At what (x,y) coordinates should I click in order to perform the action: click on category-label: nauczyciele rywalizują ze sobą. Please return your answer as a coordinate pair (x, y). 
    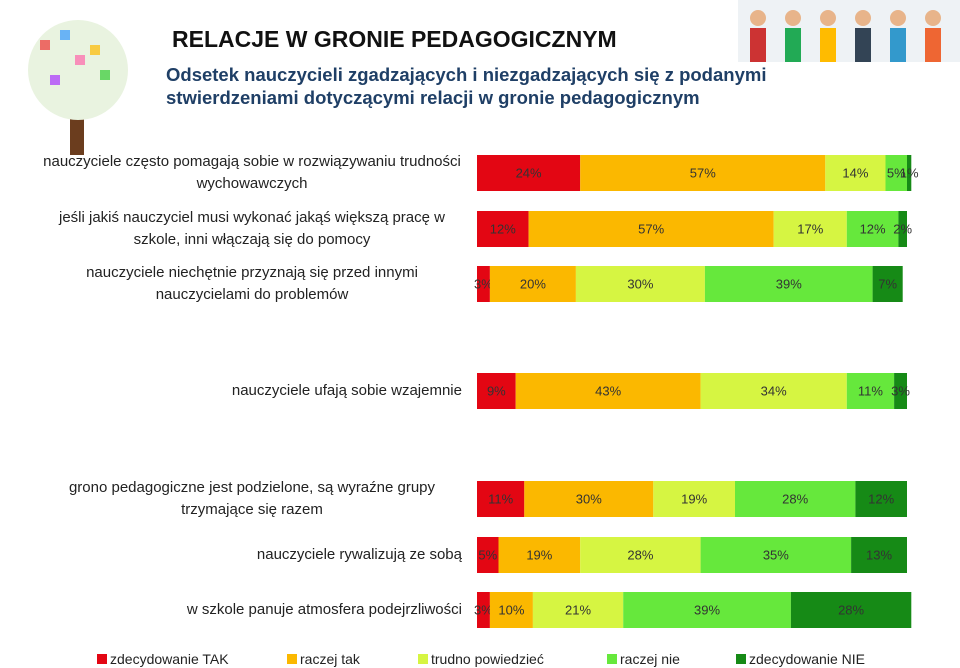
    Looking at the image, I should click on (359, 554).